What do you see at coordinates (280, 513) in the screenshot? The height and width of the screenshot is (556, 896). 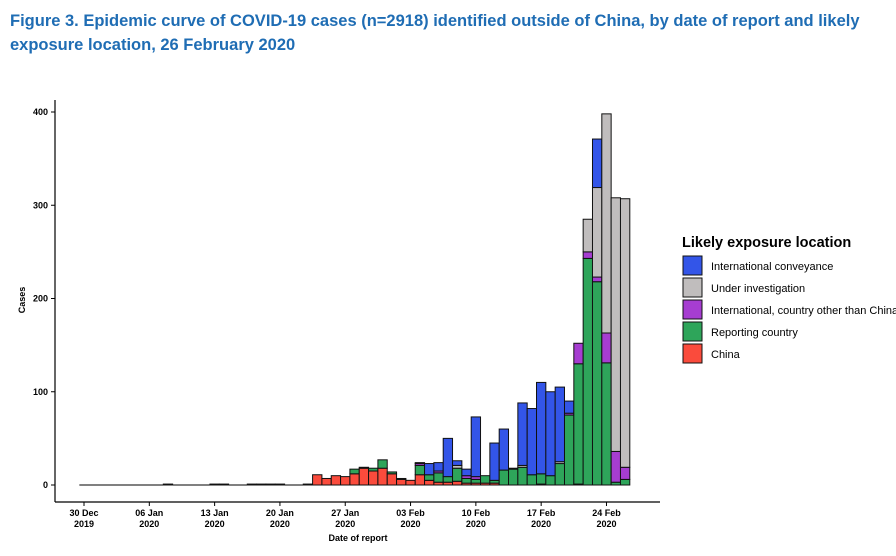 I see `x-tick-label: 20 Jan` at bounding box center [280, 513].